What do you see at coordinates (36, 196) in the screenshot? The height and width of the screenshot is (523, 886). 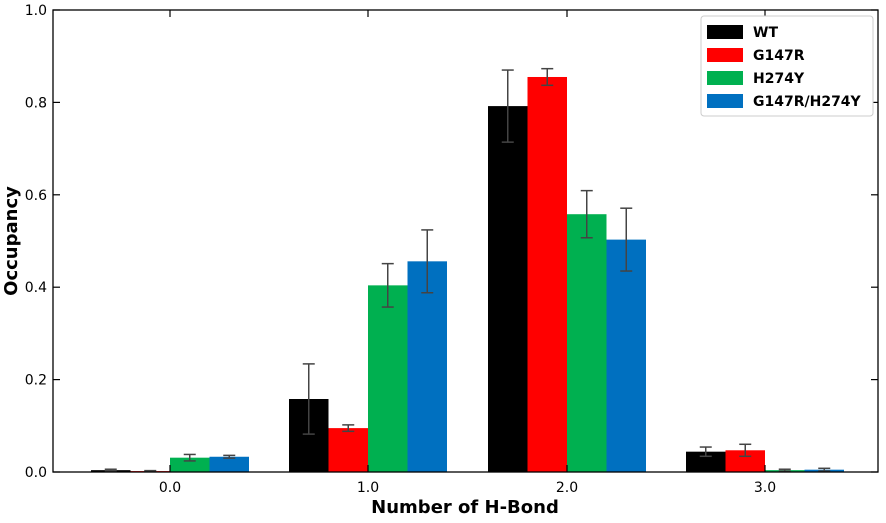 I see `y-tick-label: 0.6` at bounding box center [36, 196].